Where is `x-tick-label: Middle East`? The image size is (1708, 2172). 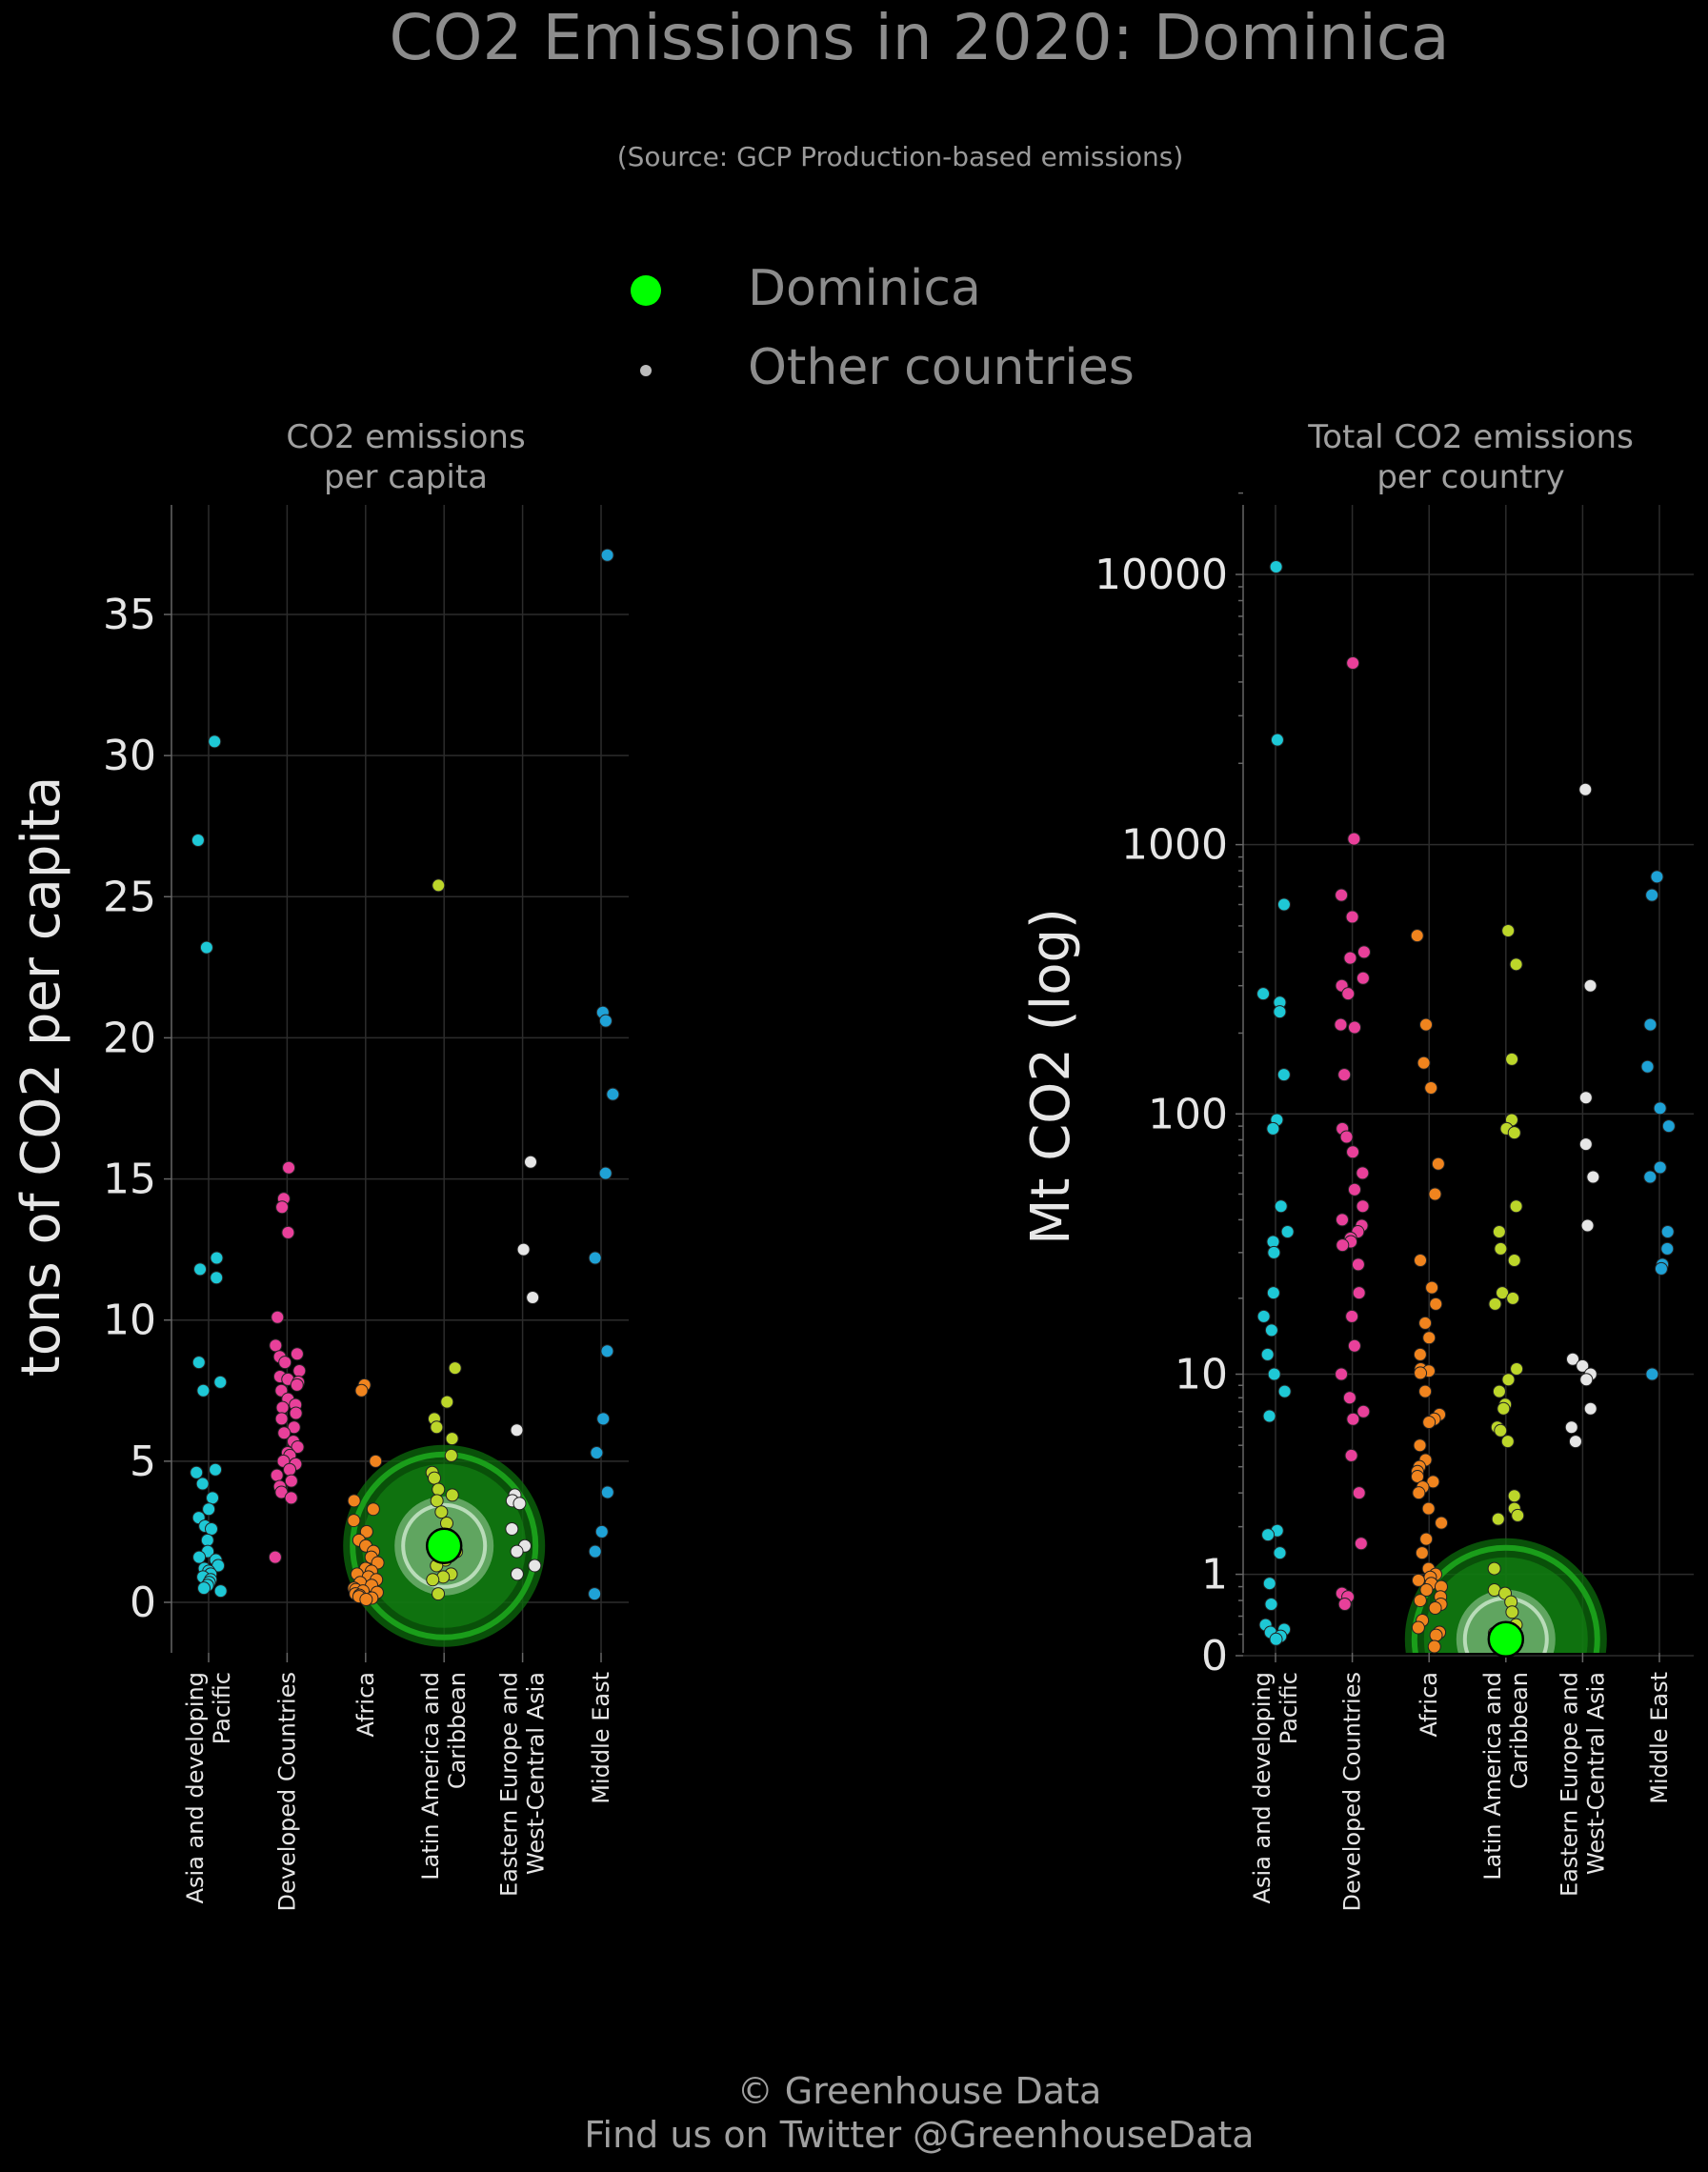 x-tick-label: Middle East is located at coordinates (601, 1738).